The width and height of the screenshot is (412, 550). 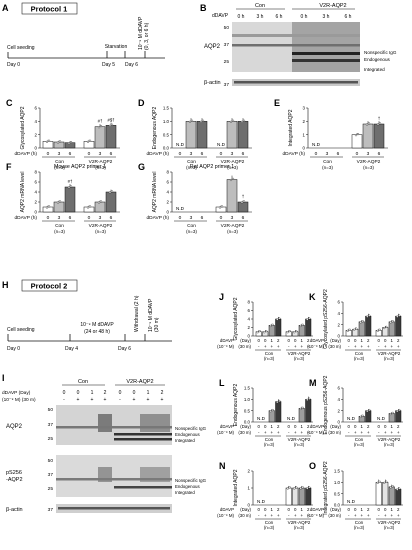 What do you see at coordinates (131, 65) in the screenshot?
I see `p1-tick-2: Day 6` at bounding box center [131, 65].